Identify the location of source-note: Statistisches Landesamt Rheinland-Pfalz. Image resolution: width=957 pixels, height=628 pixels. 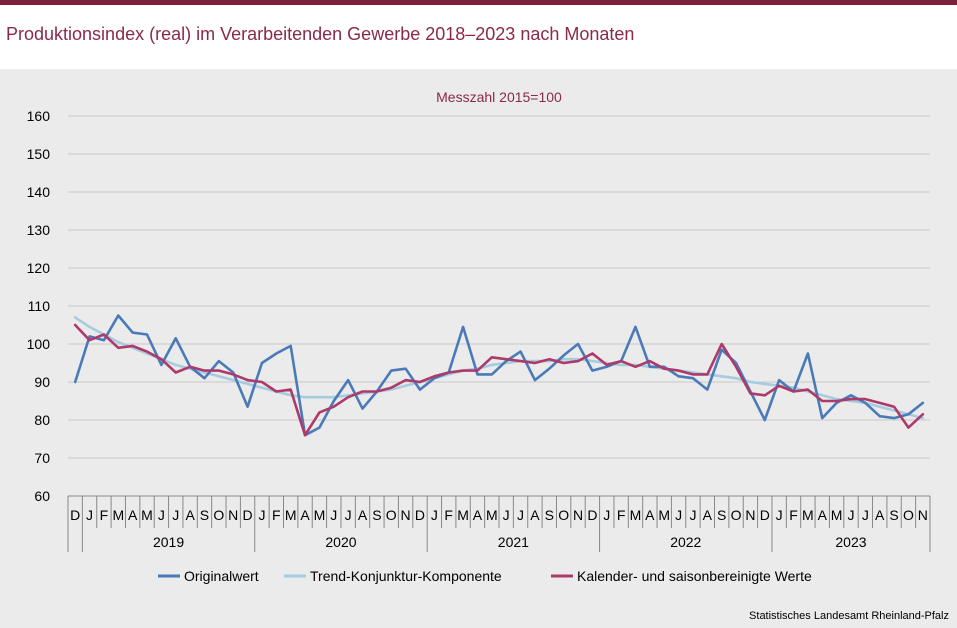
(849, 616).